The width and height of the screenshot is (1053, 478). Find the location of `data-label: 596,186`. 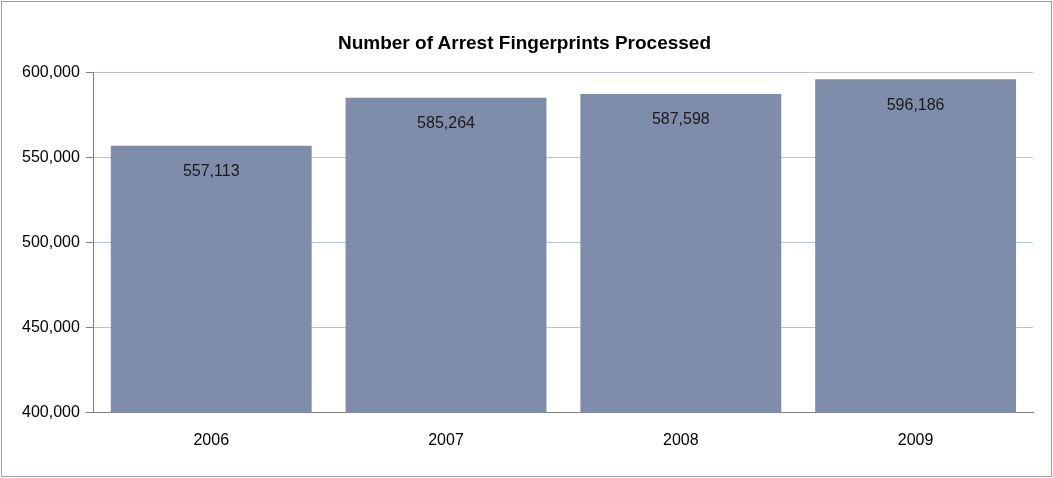

data-label: 596,186 is located at coordinates (915, 104).